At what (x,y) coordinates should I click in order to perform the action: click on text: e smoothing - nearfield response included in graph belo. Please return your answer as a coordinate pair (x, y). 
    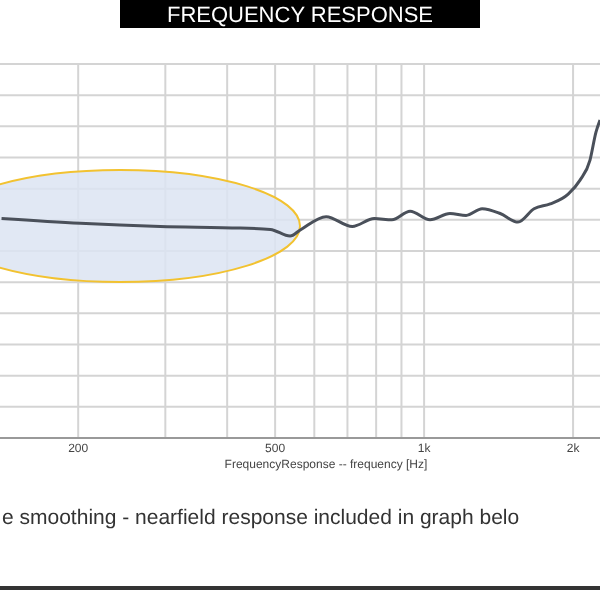
    Looking at the image, I should click on (261, 518).